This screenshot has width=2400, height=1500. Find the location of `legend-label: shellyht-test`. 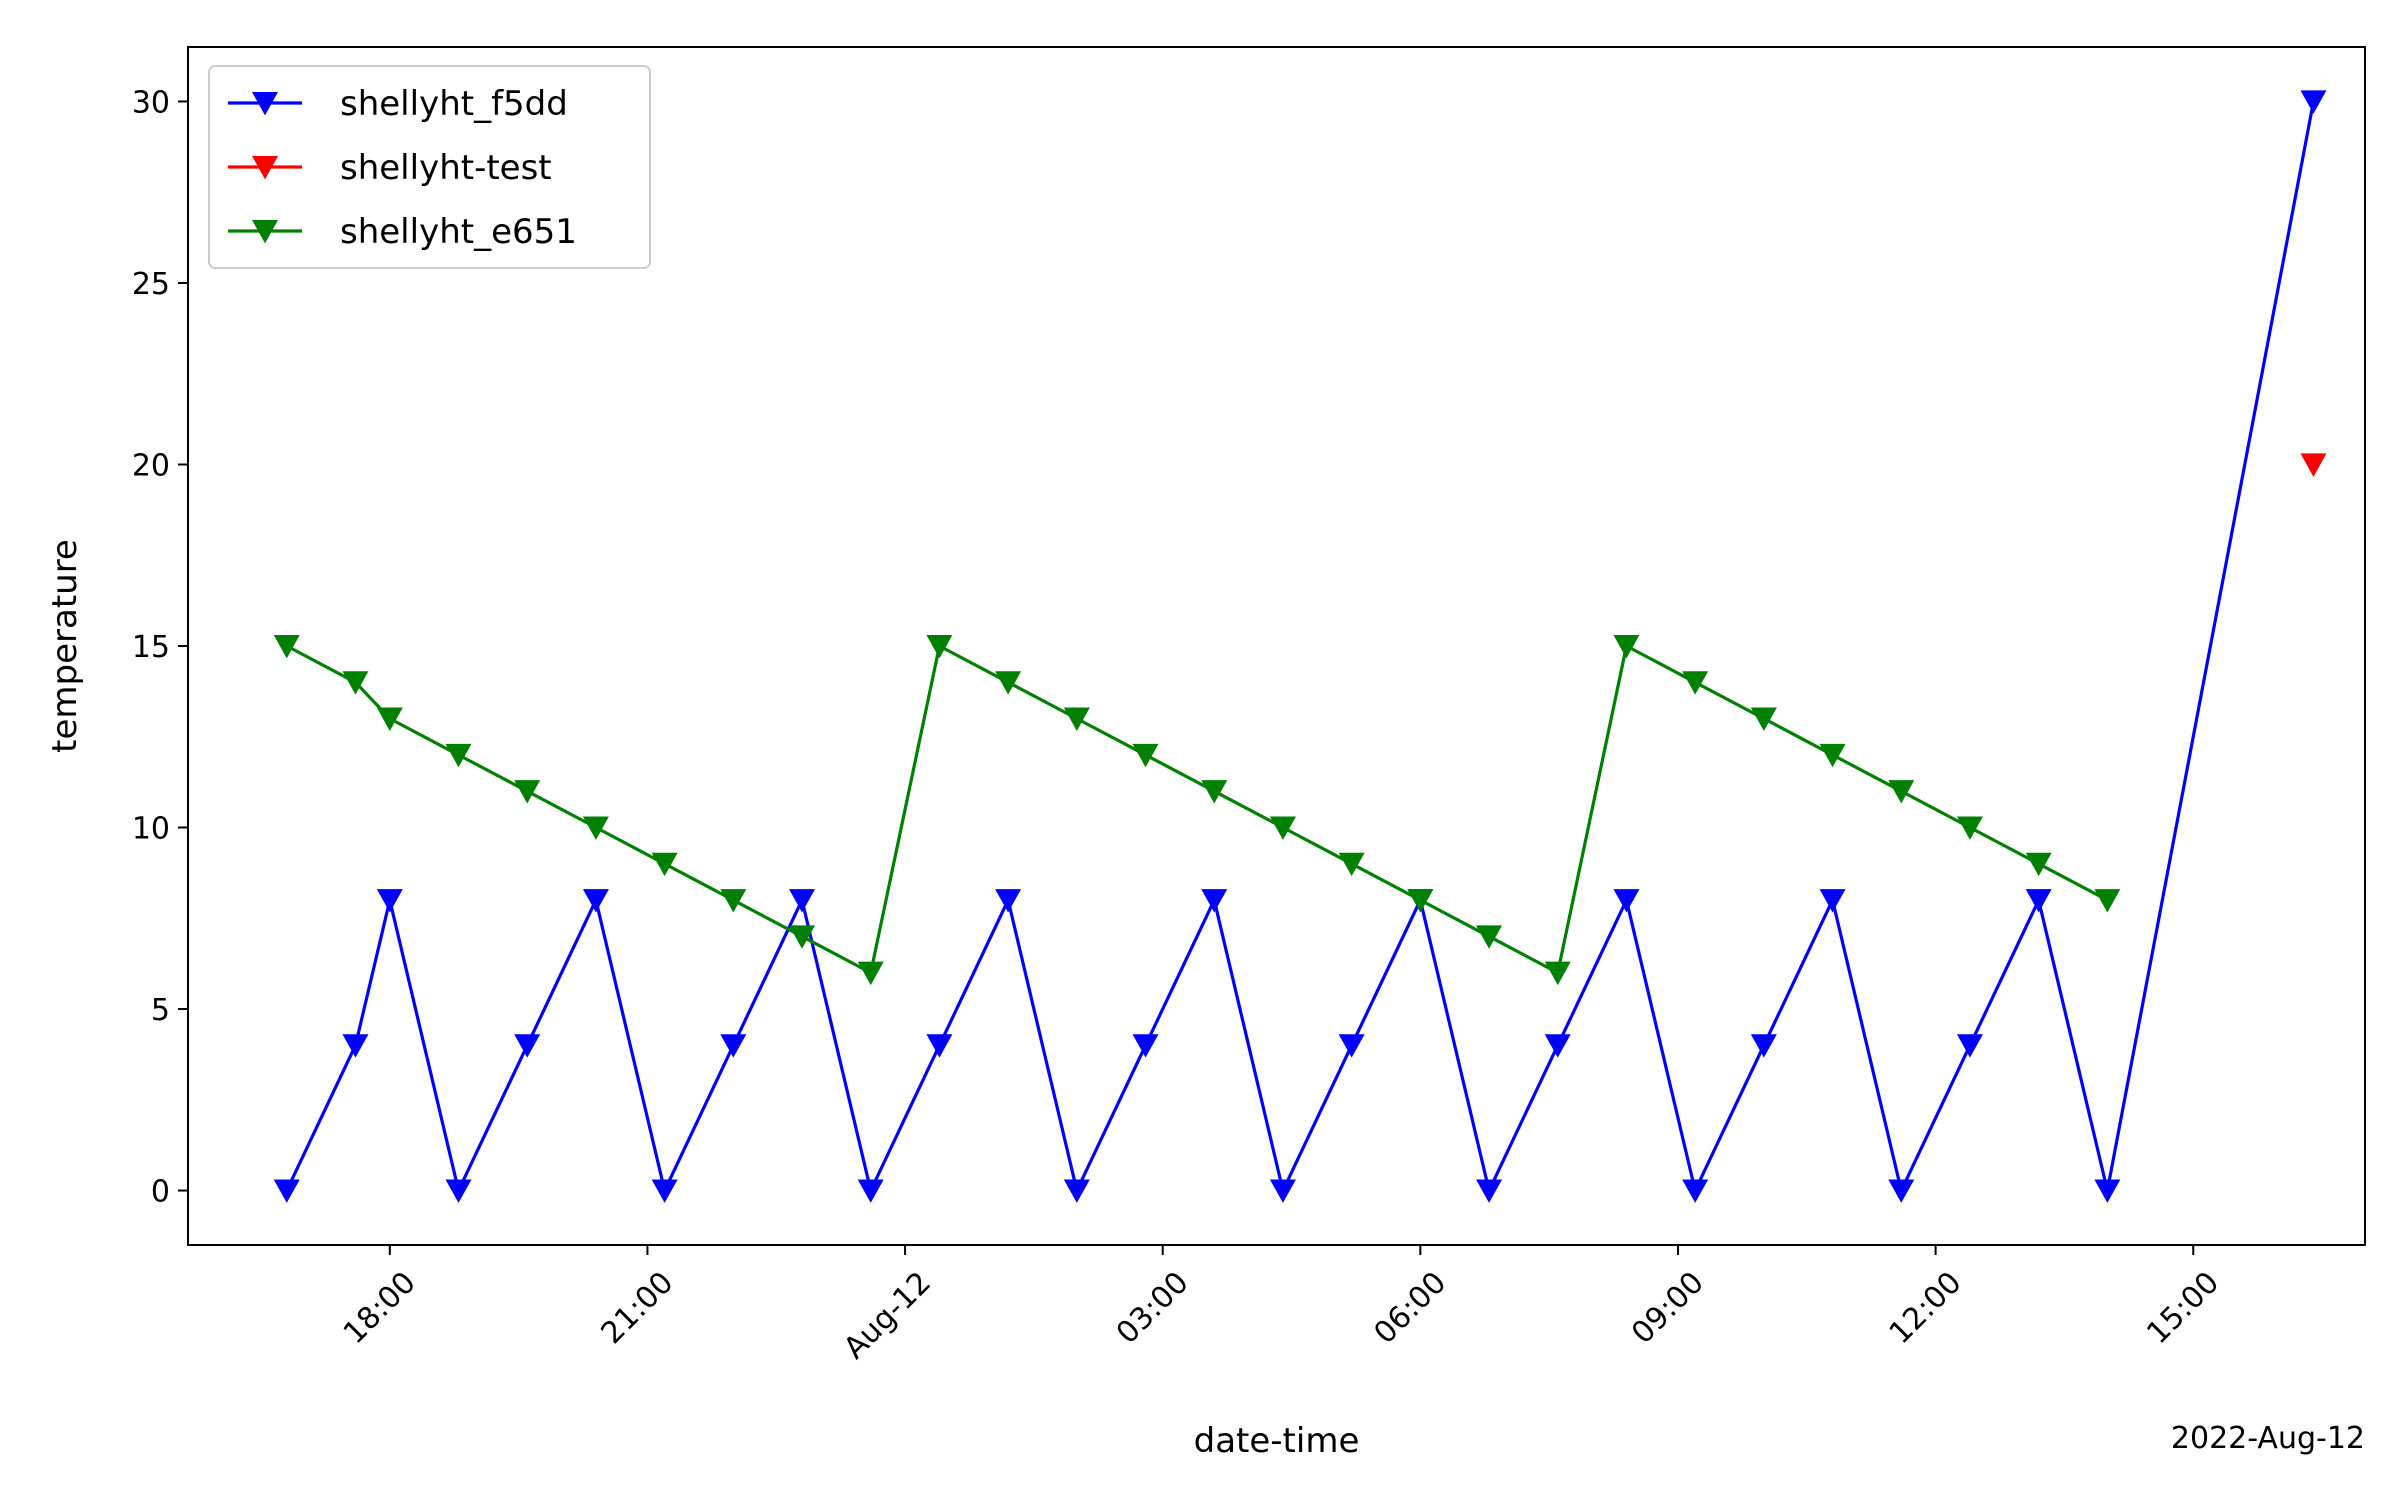

legend-label: shellyht-test is located at coordinates (446, 168).